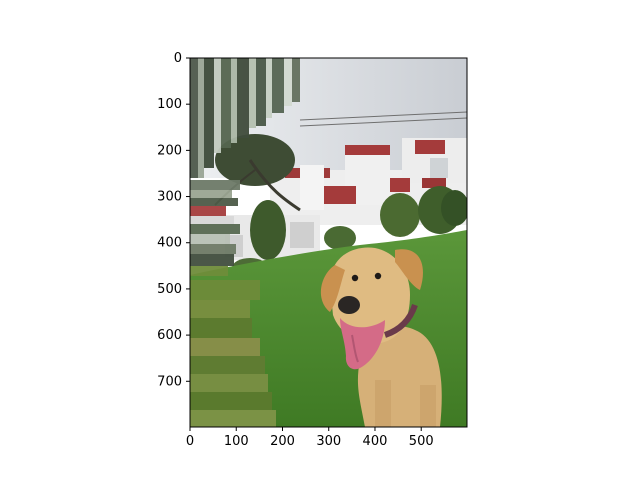 Image resolution: width=640 pixels, height=480 pixels. I want to click on x-tick-label: 100, so click(236, 441).